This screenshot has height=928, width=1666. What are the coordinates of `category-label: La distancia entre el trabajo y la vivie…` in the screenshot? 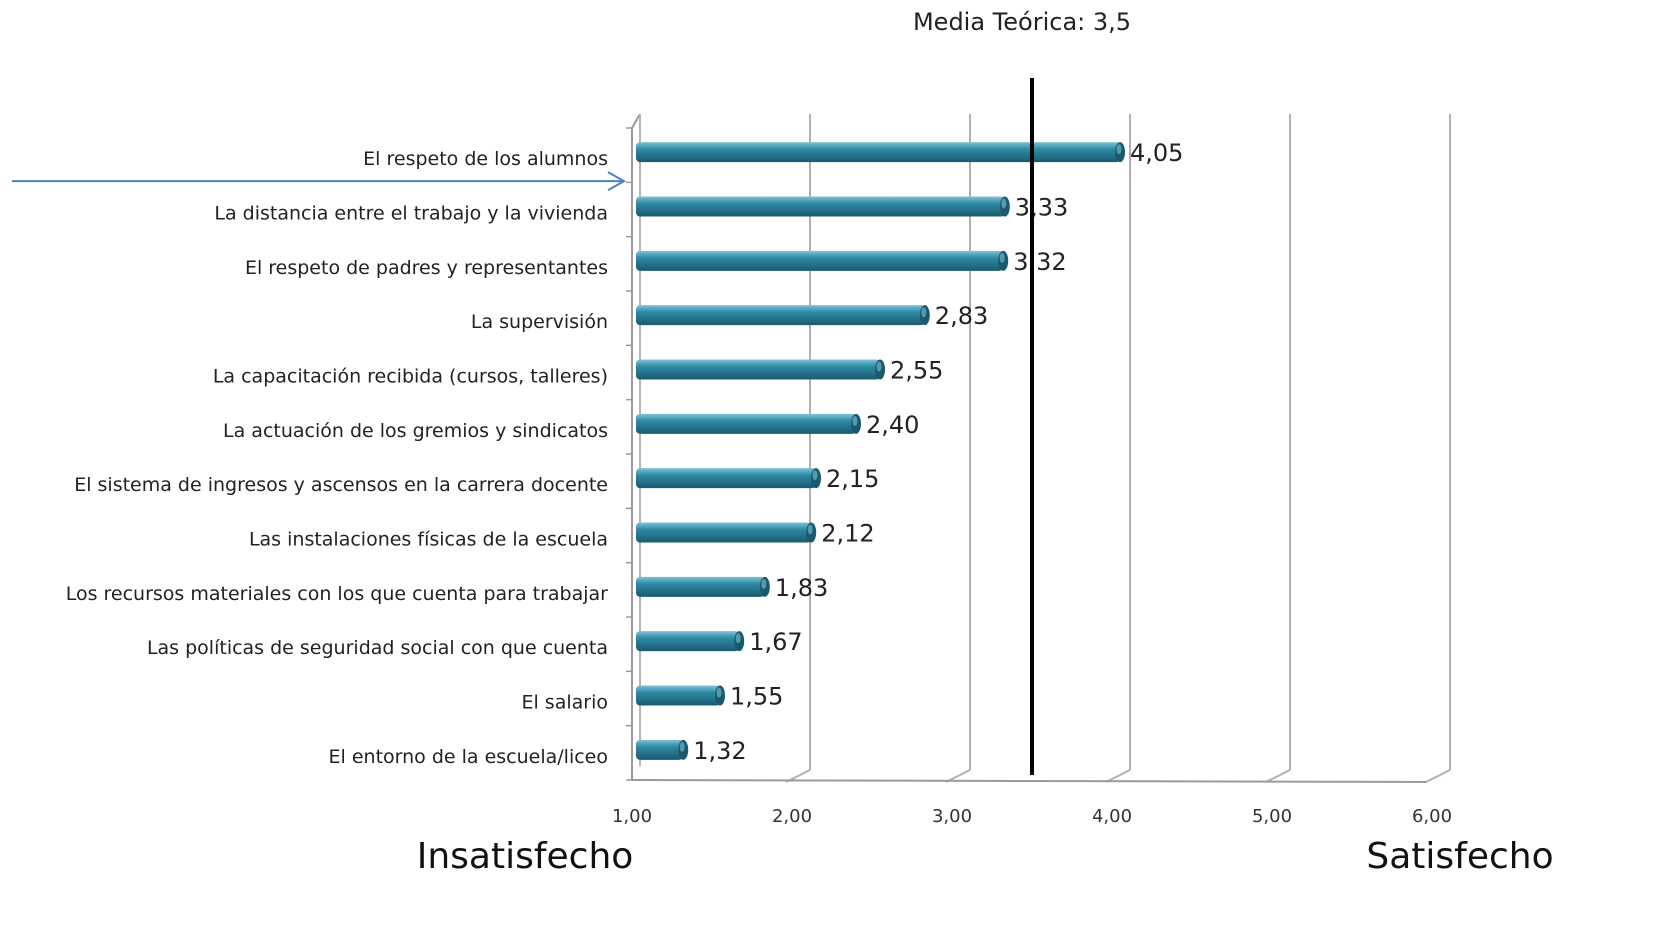 It's located at (411, 214).